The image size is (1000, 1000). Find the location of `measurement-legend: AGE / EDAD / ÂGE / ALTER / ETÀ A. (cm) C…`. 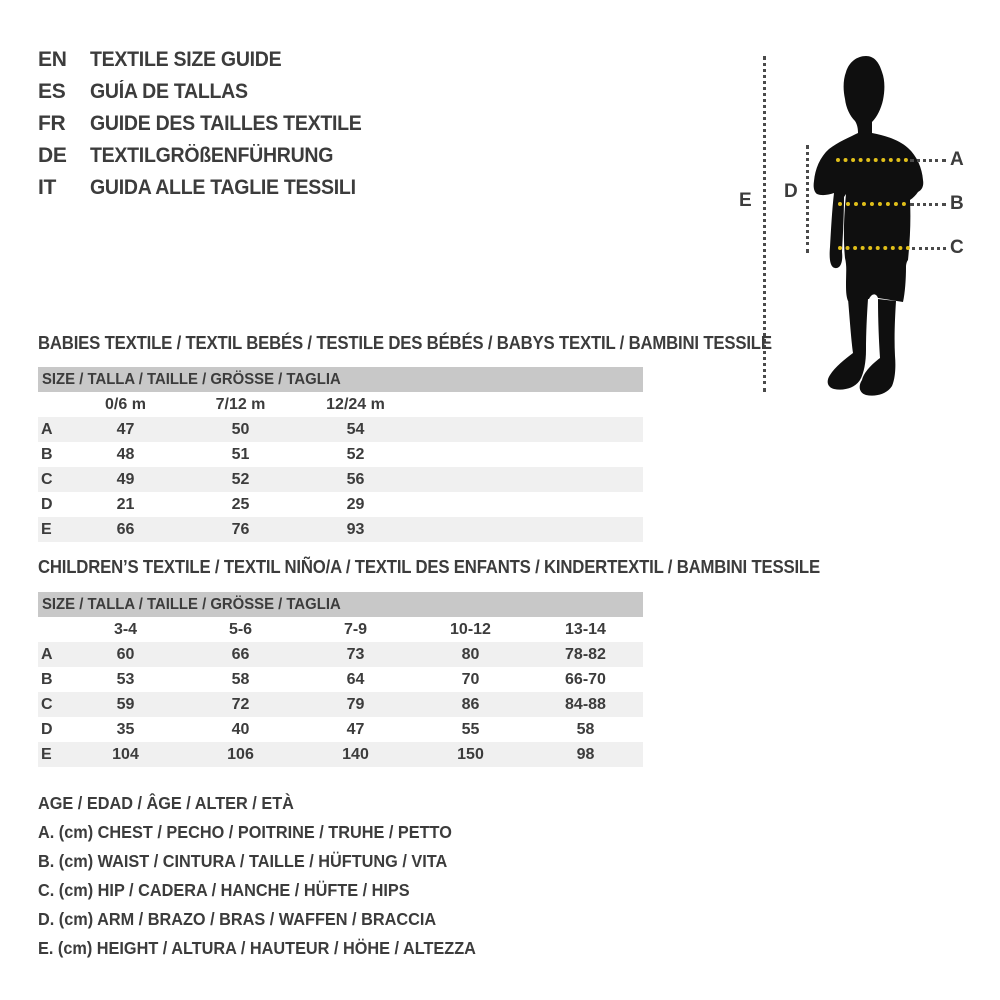

measurement-legend: AGE / EDAD / ÂGE / ALTER / ETÀ A. (cm) C… is located at coordinates (273, 876).